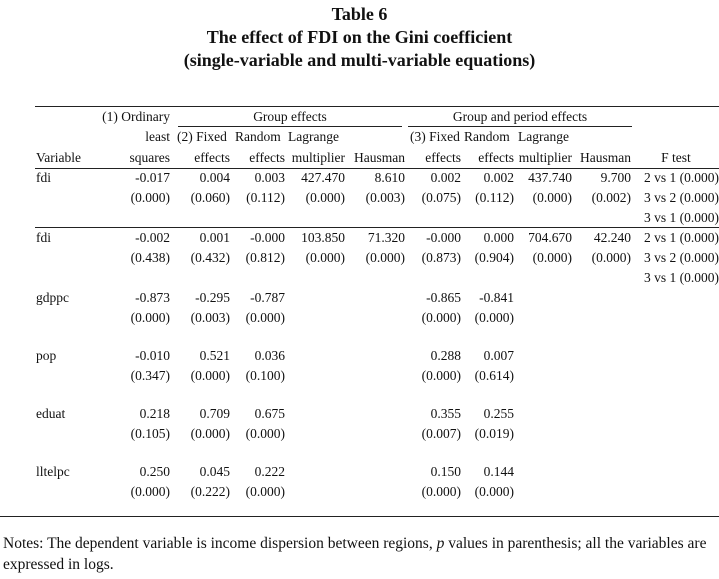 This screenshot has height=579, width=719. I want to click on coefficient-cell: 9.700, so click(615, 177).